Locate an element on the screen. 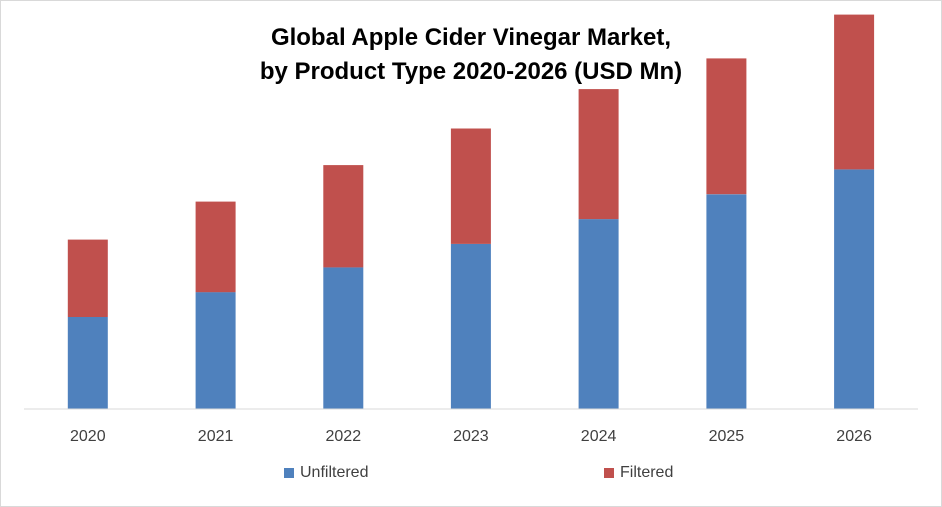  bar-filtered-2024 is located at coordinates (598, 154).